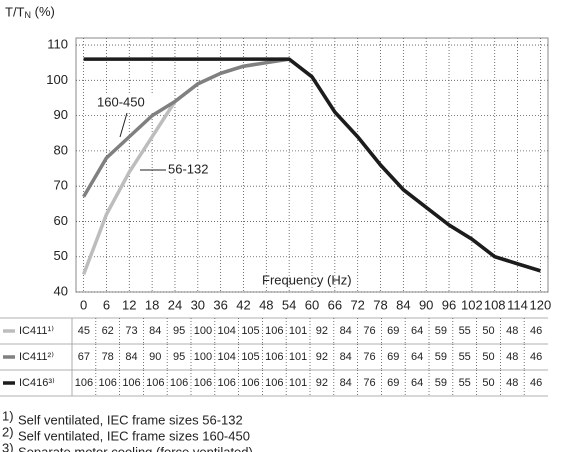 The height and width of the screenshot is (452, 569). What do you see at coordinates (134, 435) in the screenshot?
I see `footnote-text: Self ventilated, IEC frame sizes 160-450` at bounding box center [134, 435].